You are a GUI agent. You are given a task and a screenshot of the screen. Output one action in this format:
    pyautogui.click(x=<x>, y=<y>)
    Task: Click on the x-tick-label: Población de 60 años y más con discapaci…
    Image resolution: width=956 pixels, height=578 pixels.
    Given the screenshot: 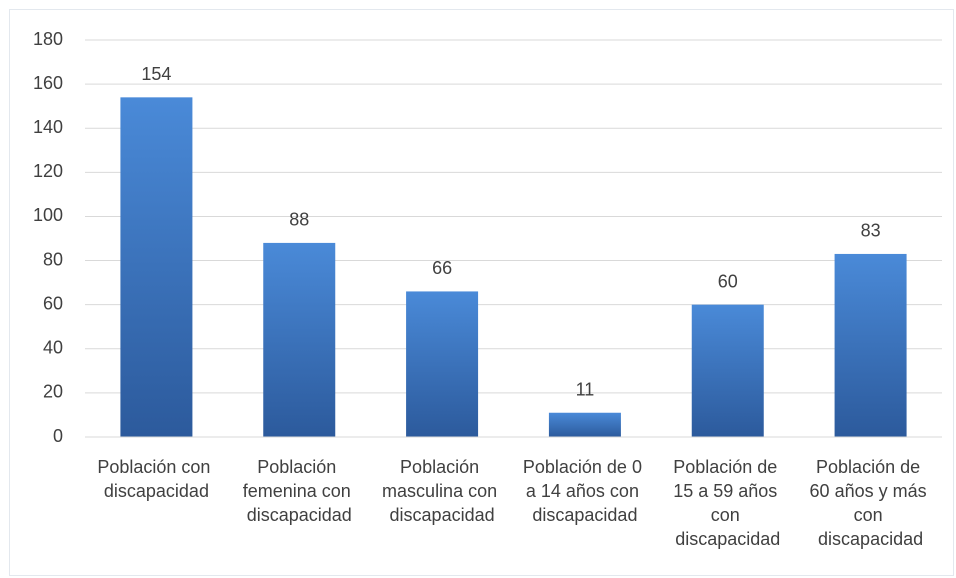 What is the action you would take?
    pyautogui.click(x=871, y=503)
    